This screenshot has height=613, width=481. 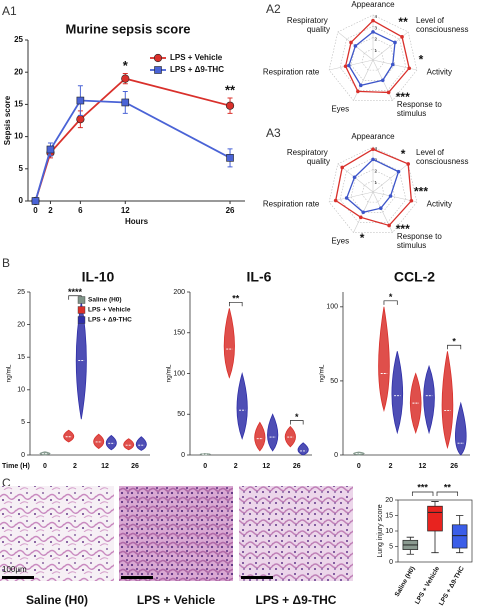 I want to click on chart-title: Murine sepsis score, so click(x=128, y=28).